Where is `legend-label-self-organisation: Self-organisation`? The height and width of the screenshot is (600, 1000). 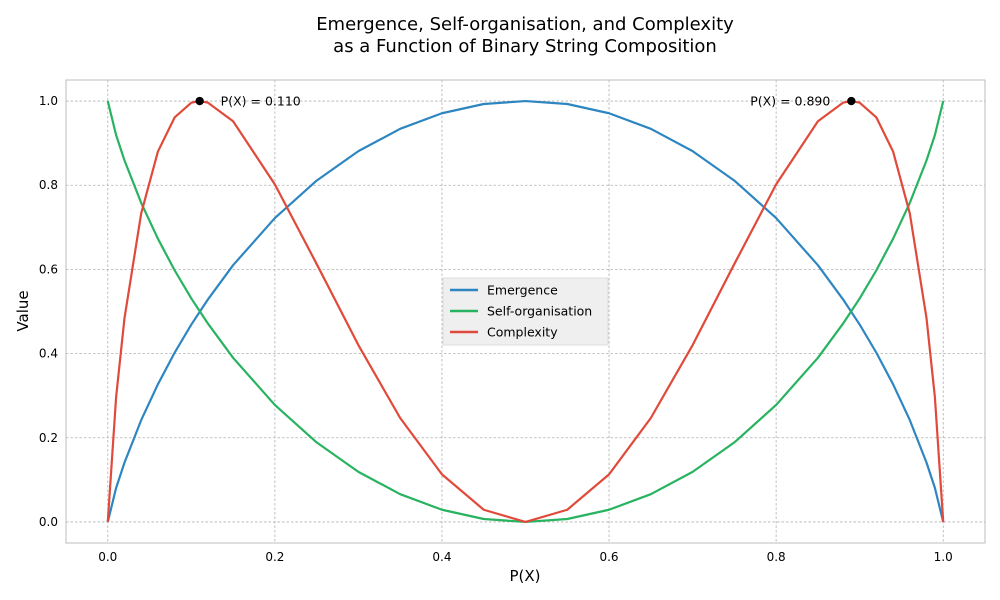
legend-label-self-organisation: Self-organisation is located at coordinates (539, 311).